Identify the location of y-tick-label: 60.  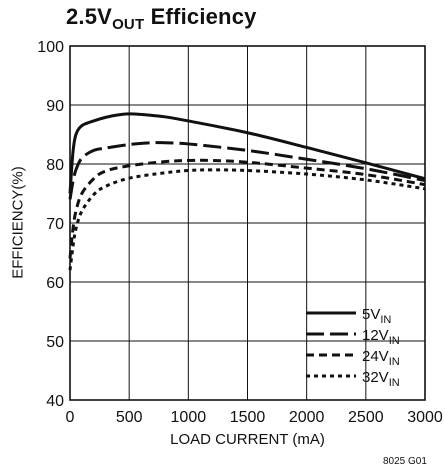
(55, 283).